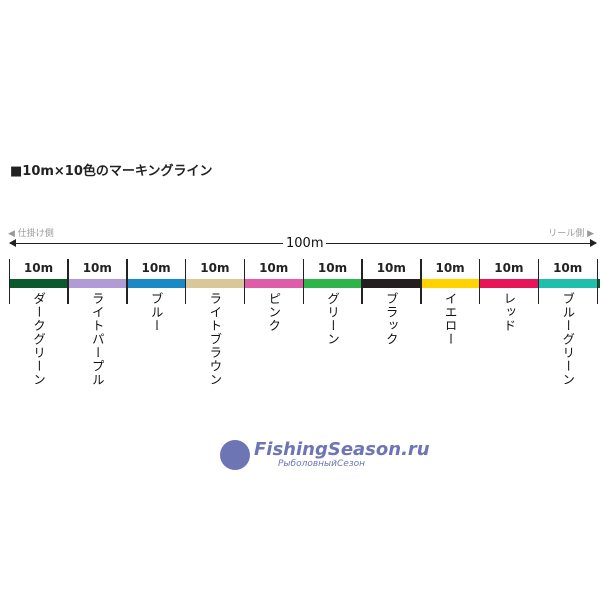 This screenshot has height=600, width=600. I want to click on segment-color-name-text: グリーン, so click(332, 319).